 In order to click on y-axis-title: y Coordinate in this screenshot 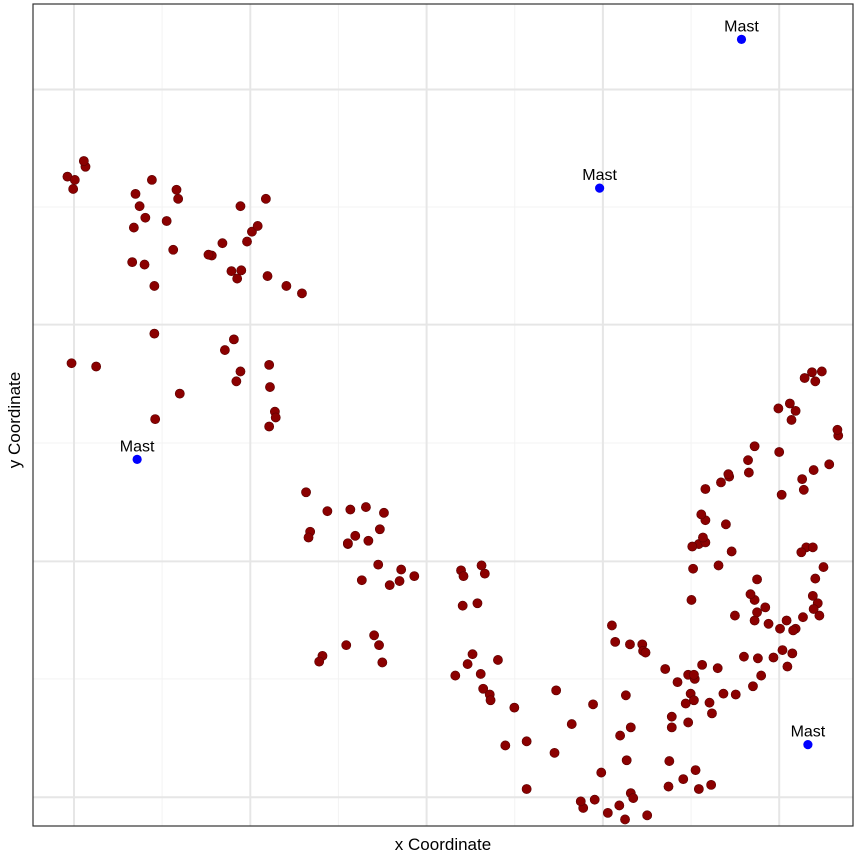, I will do `click(14, 420)`.